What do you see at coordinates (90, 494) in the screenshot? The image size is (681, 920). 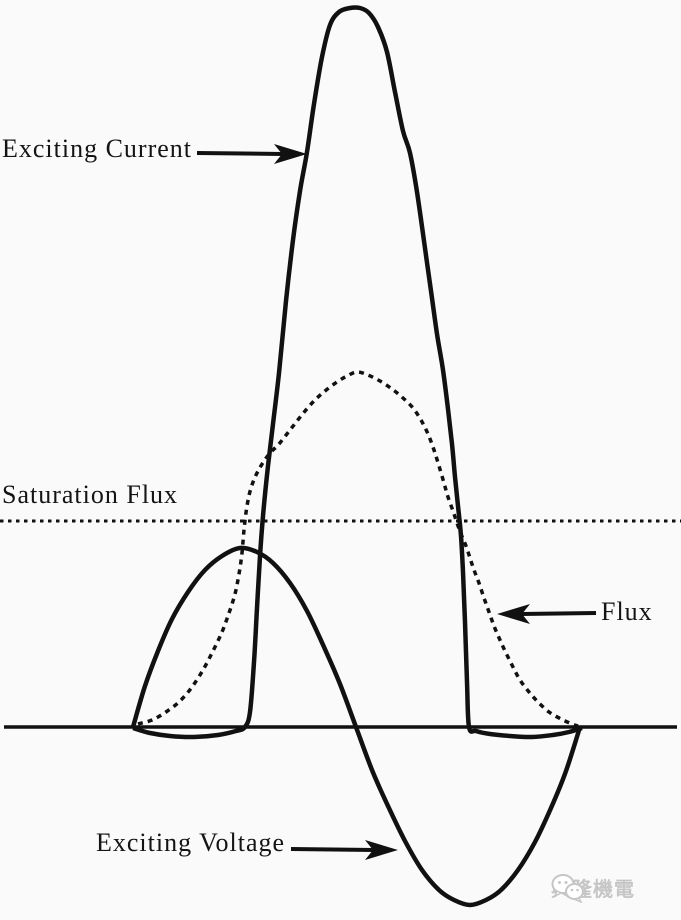 I see `saturation-flux-label: Saturation Flux` at bounding box center [90, 494].